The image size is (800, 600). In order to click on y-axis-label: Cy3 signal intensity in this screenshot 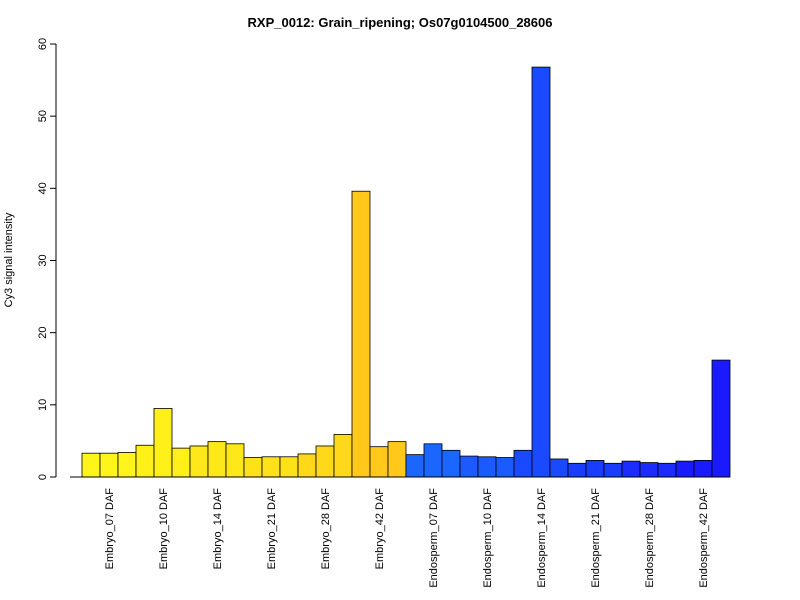, I will do `click(9, 259)`.